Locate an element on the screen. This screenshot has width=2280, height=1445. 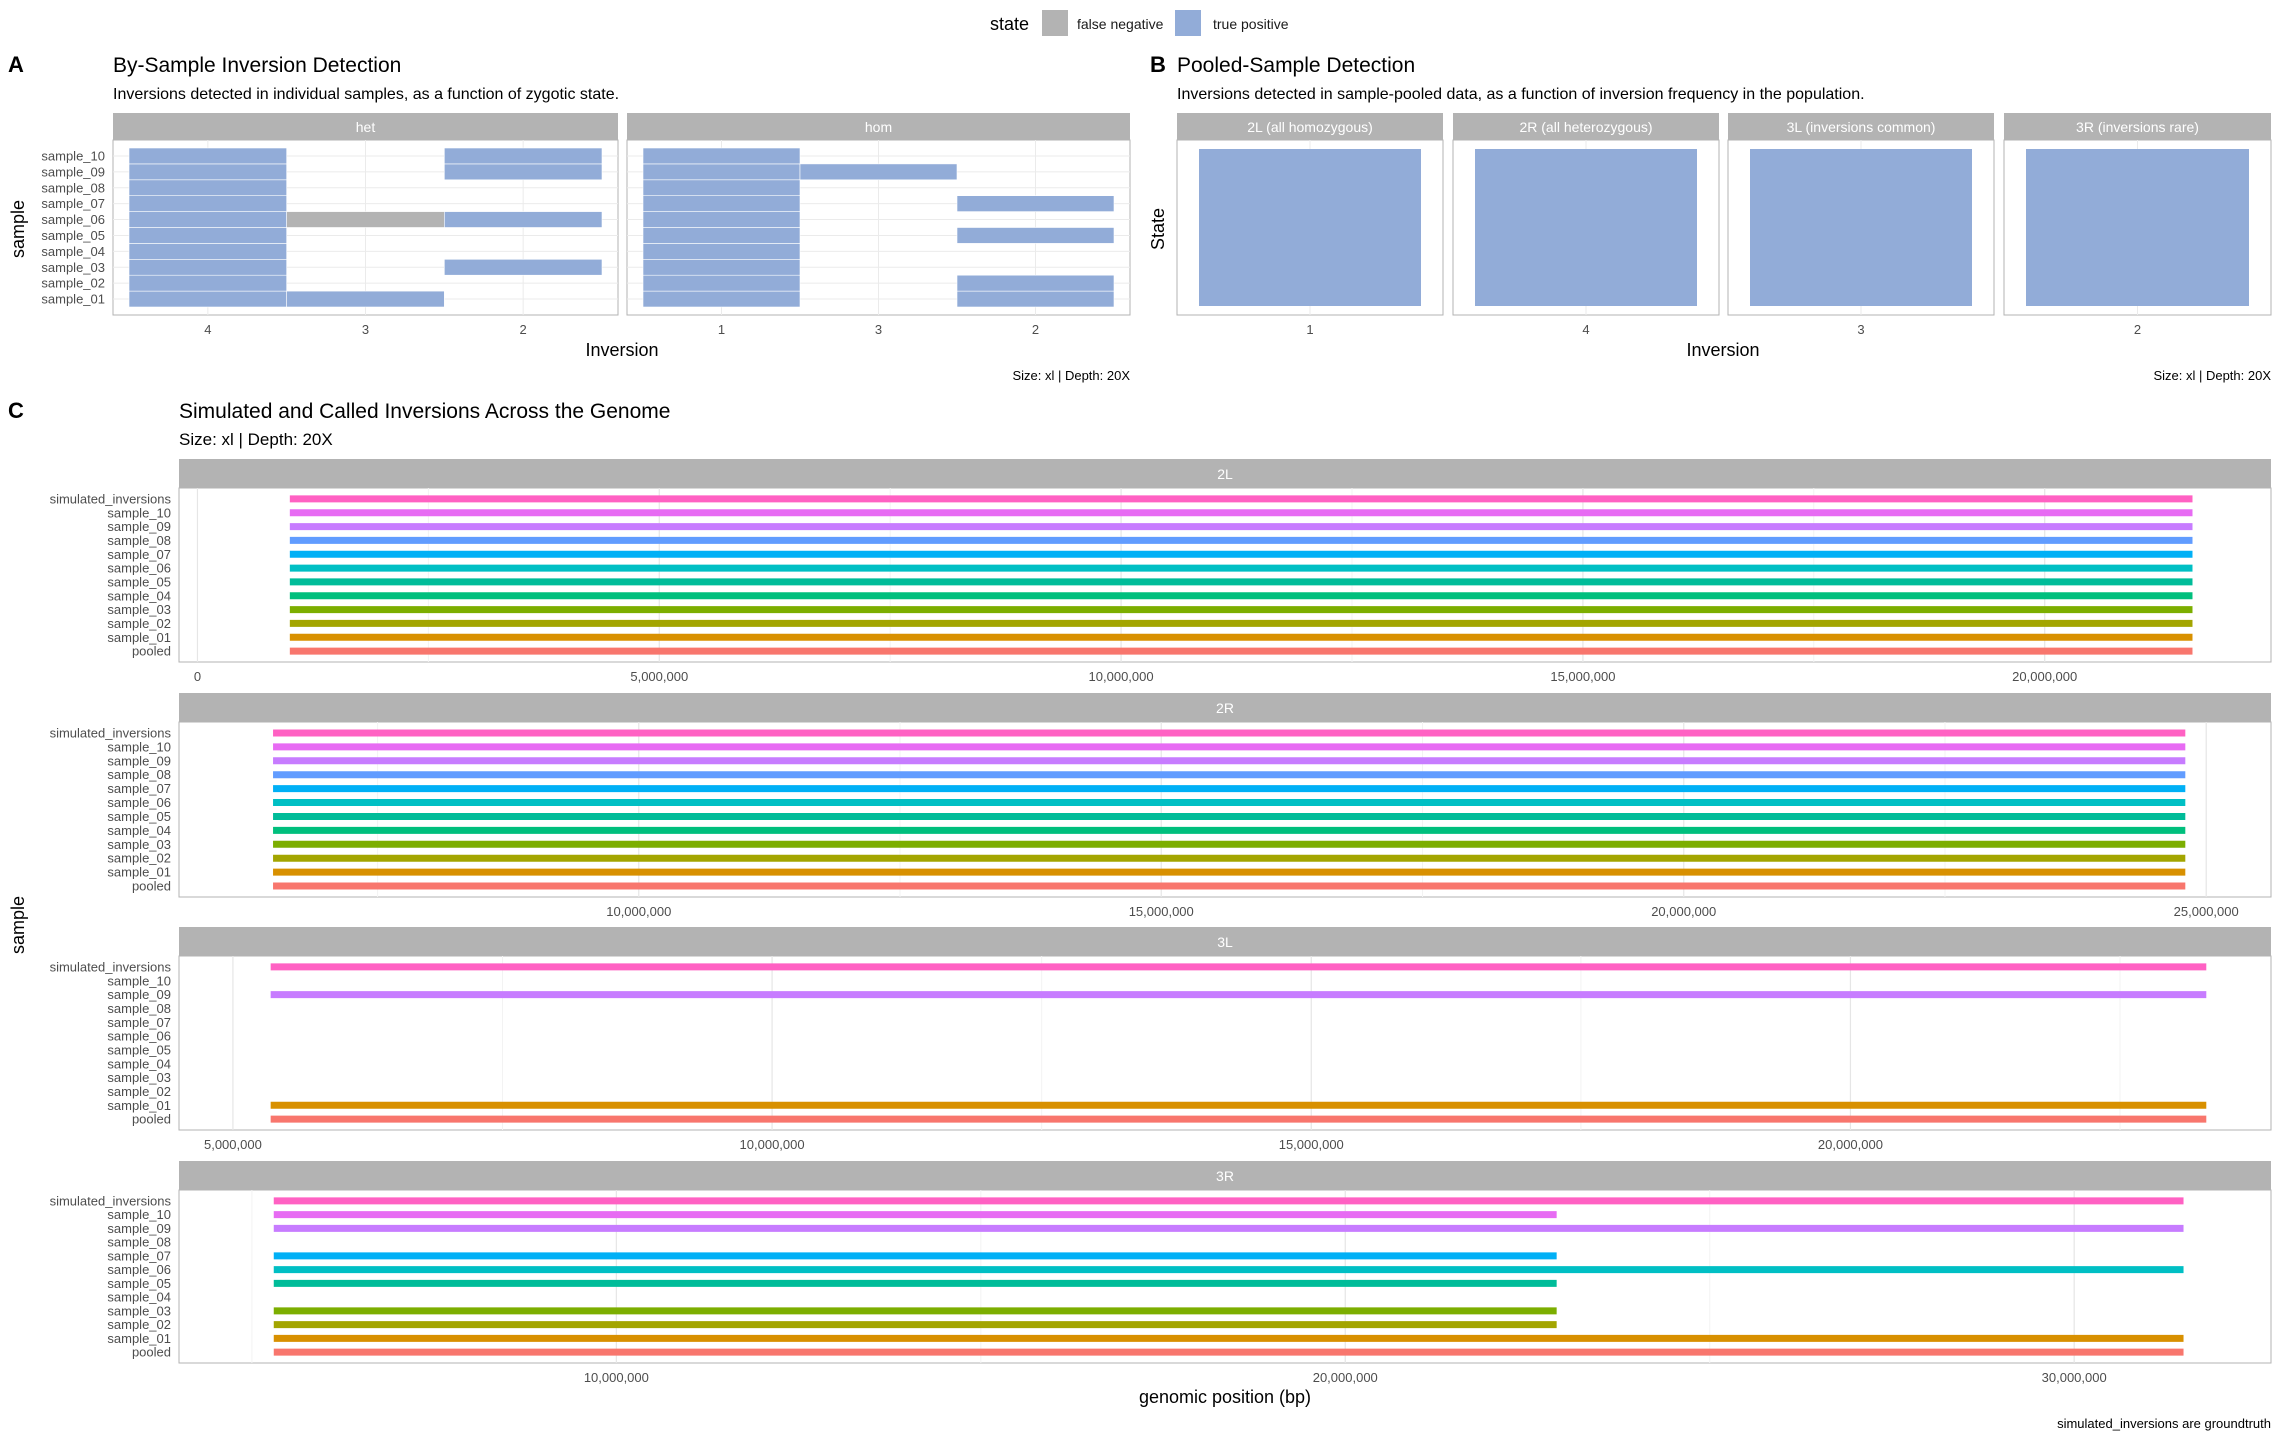
panel-b-x-tick-3r-inversions-rare: 2 is located at coordinates (2137, 329).